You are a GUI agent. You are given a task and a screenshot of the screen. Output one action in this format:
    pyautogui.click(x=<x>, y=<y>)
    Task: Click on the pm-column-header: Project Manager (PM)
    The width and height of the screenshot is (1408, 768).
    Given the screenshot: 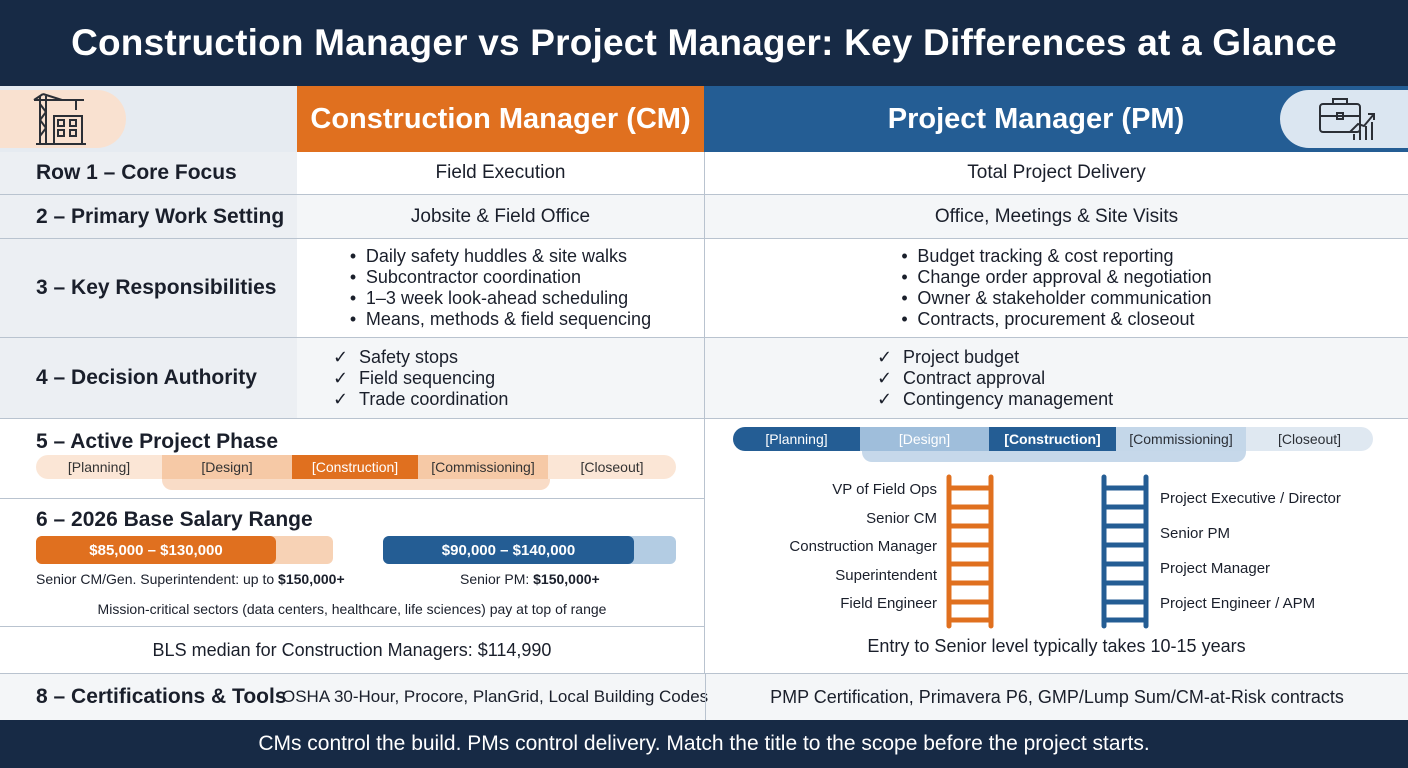 What is the action you would take?
    pyautogui.click(x=1056, y=119)
    